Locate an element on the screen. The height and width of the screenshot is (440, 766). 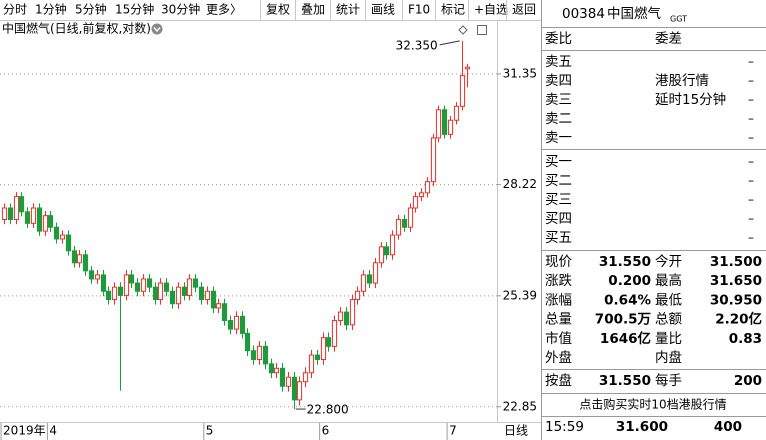
period-tab: 1分钟 is located at coordinates (51, 9).